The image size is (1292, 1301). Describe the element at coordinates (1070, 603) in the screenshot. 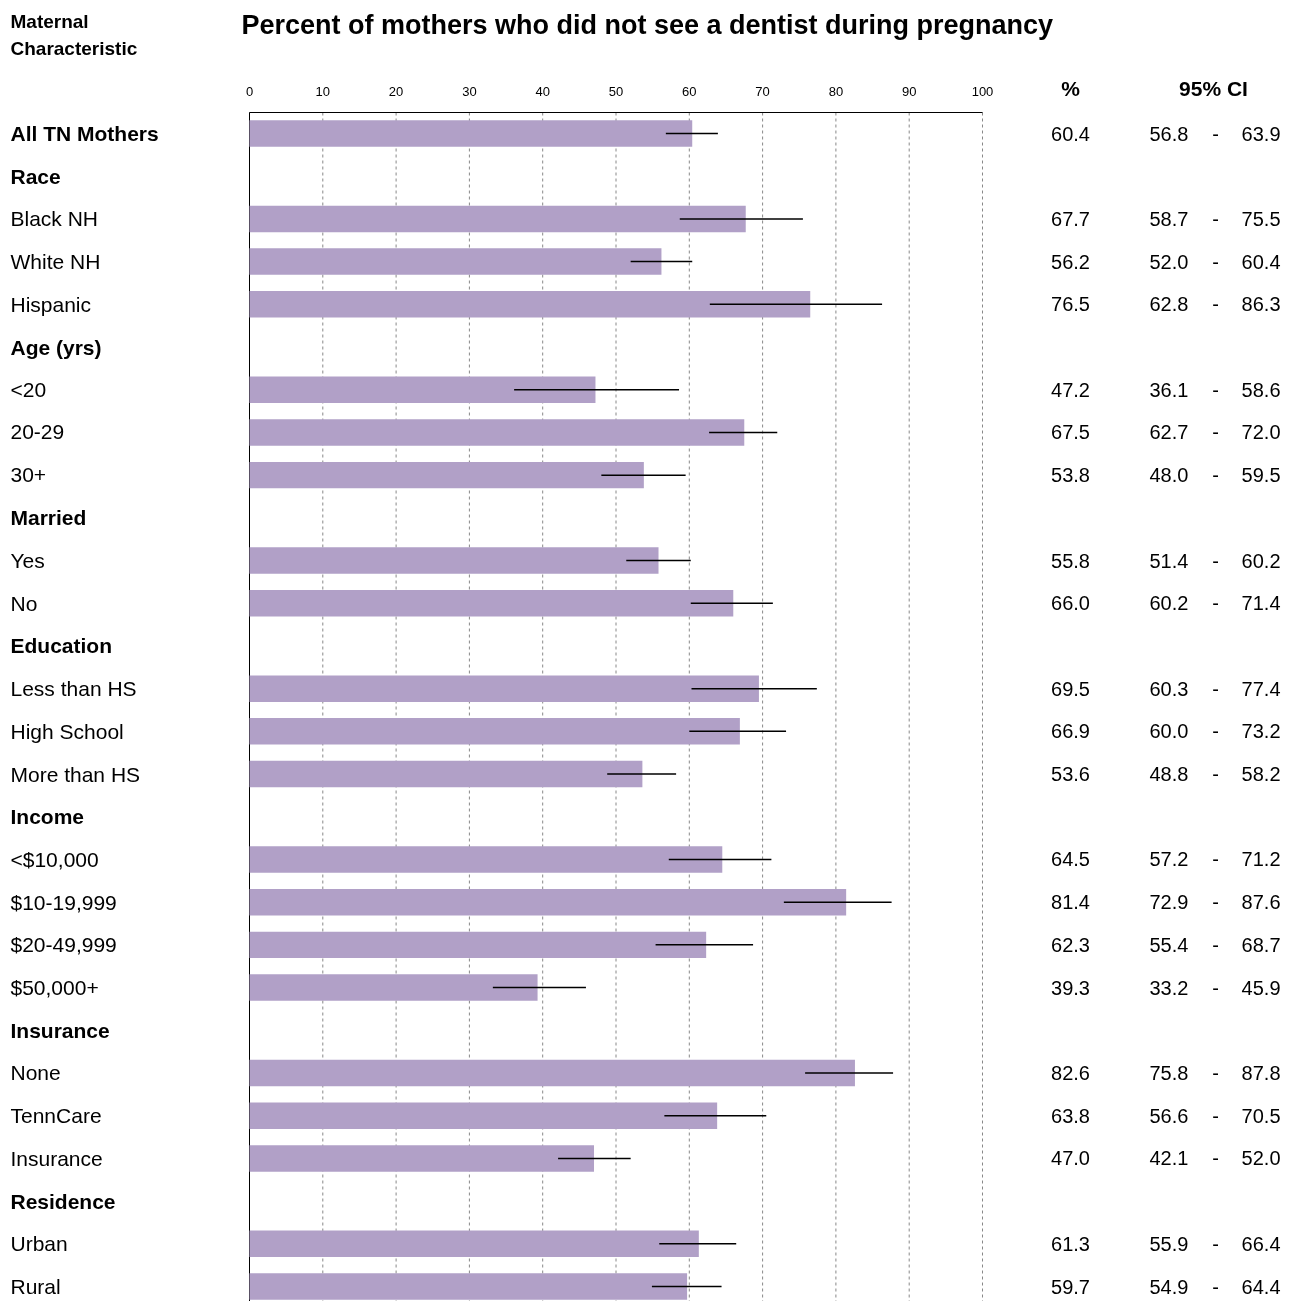

I see `data-label: 66.0` at that location.